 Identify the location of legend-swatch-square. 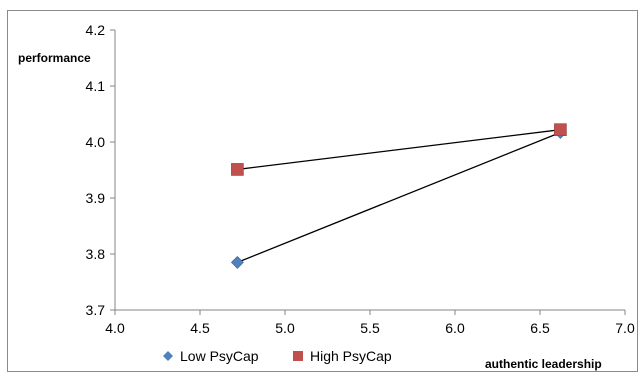
(298, 356).